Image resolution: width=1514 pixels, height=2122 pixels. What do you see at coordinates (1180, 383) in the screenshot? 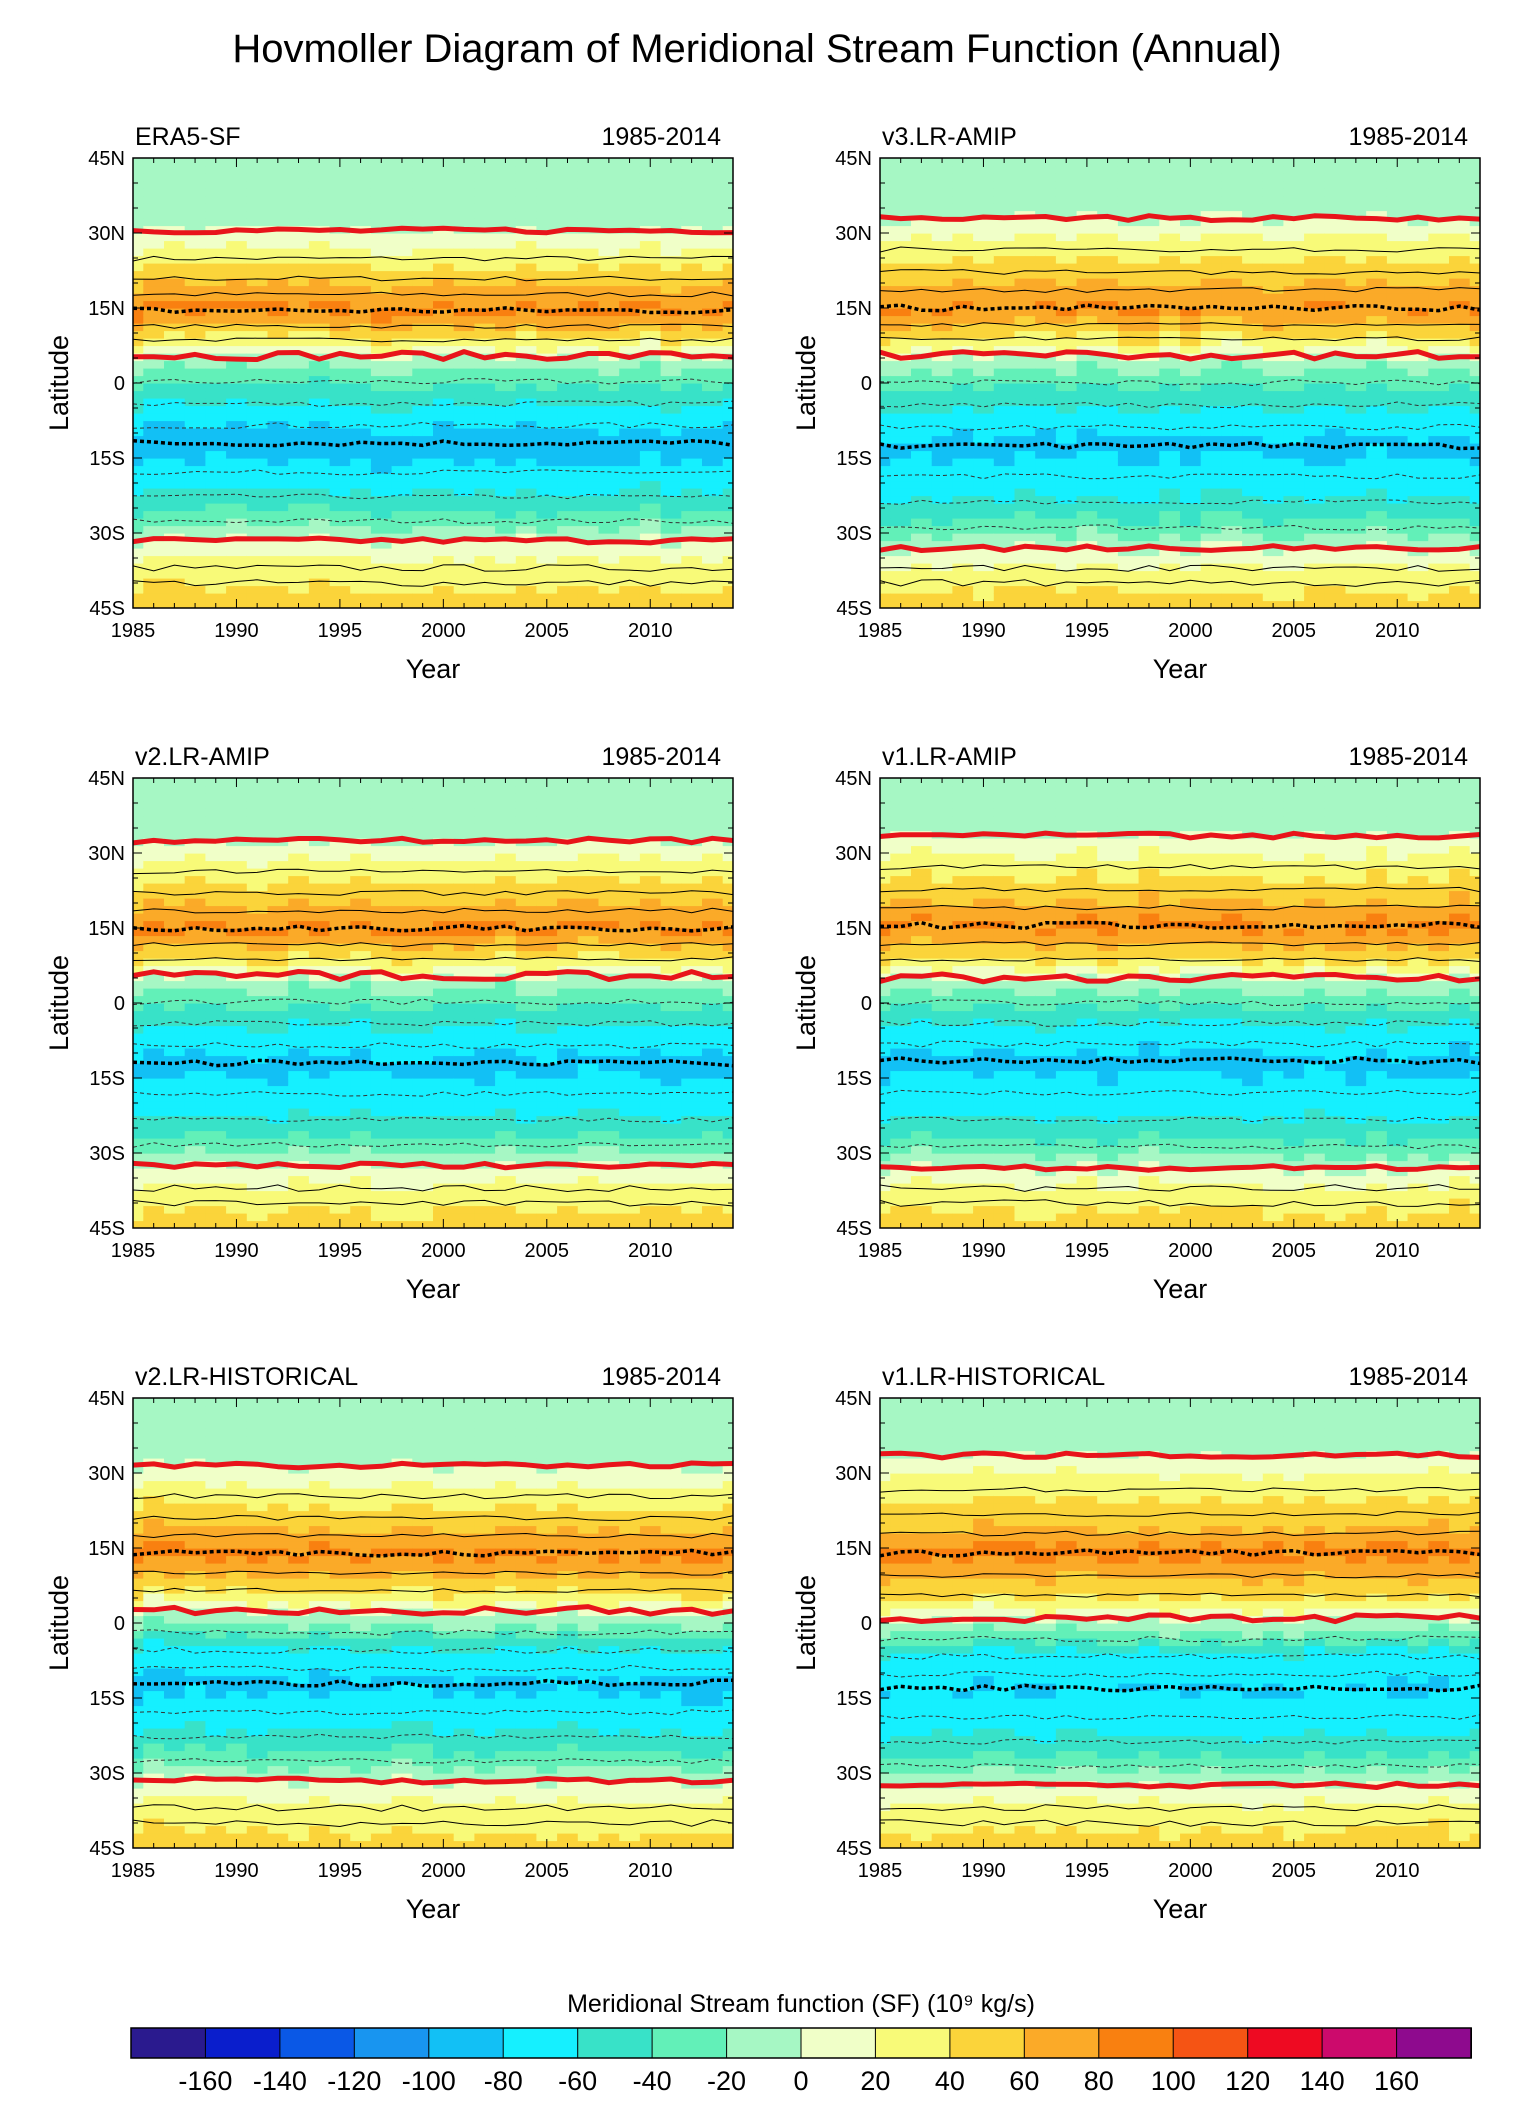
I see `field` at bounding box center [1180, 383].